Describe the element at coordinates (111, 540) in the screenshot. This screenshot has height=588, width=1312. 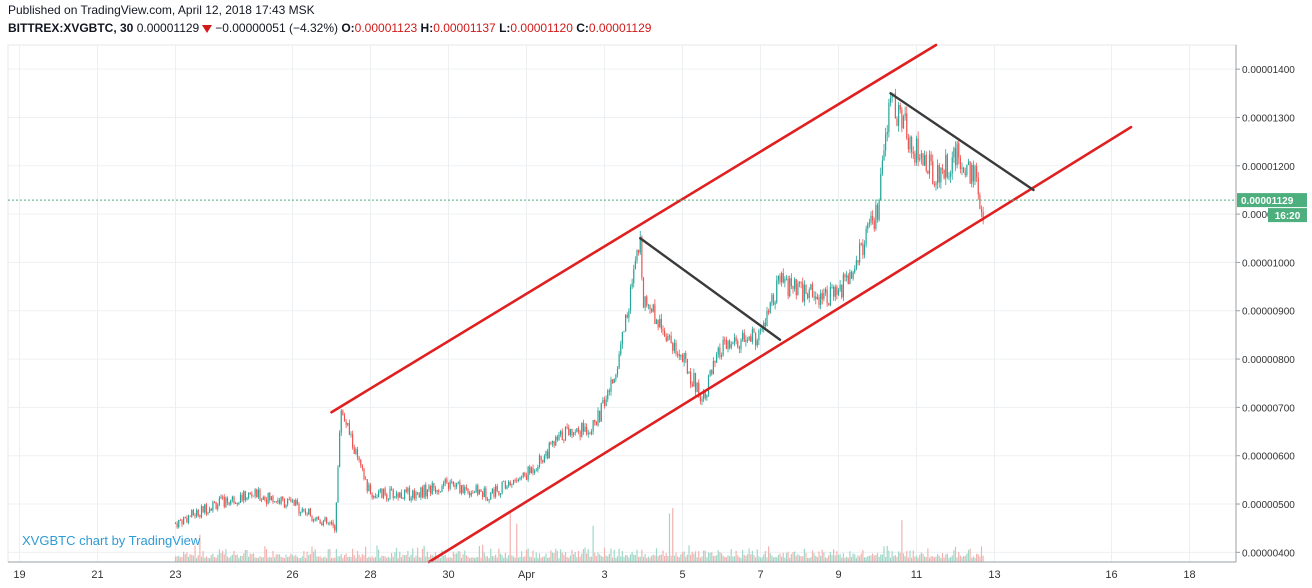
I see `watermark-text: XVGBTC chart by TradingView` at that location.